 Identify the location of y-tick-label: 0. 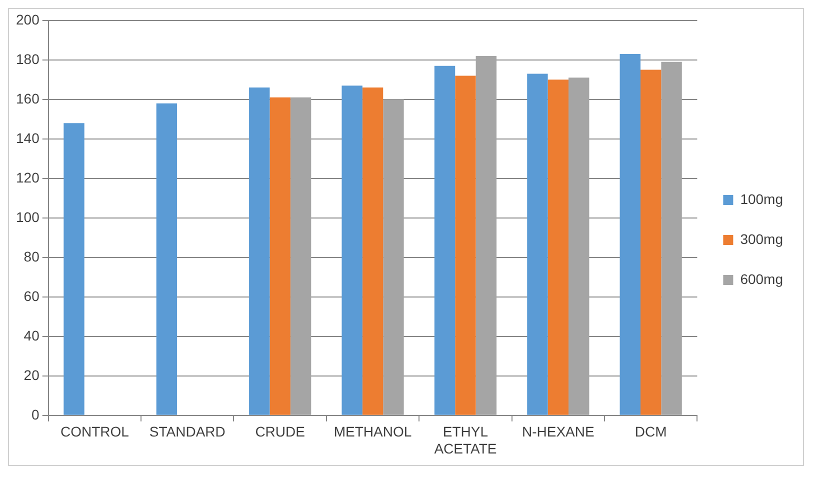
(36, 414).